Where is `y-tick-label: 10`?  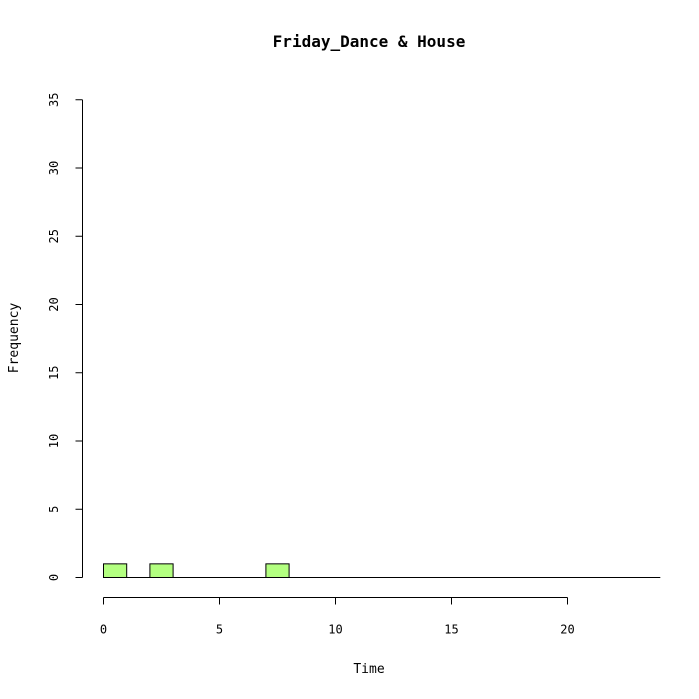
y-tick-label: 10 is located at coordinates (54, 441).